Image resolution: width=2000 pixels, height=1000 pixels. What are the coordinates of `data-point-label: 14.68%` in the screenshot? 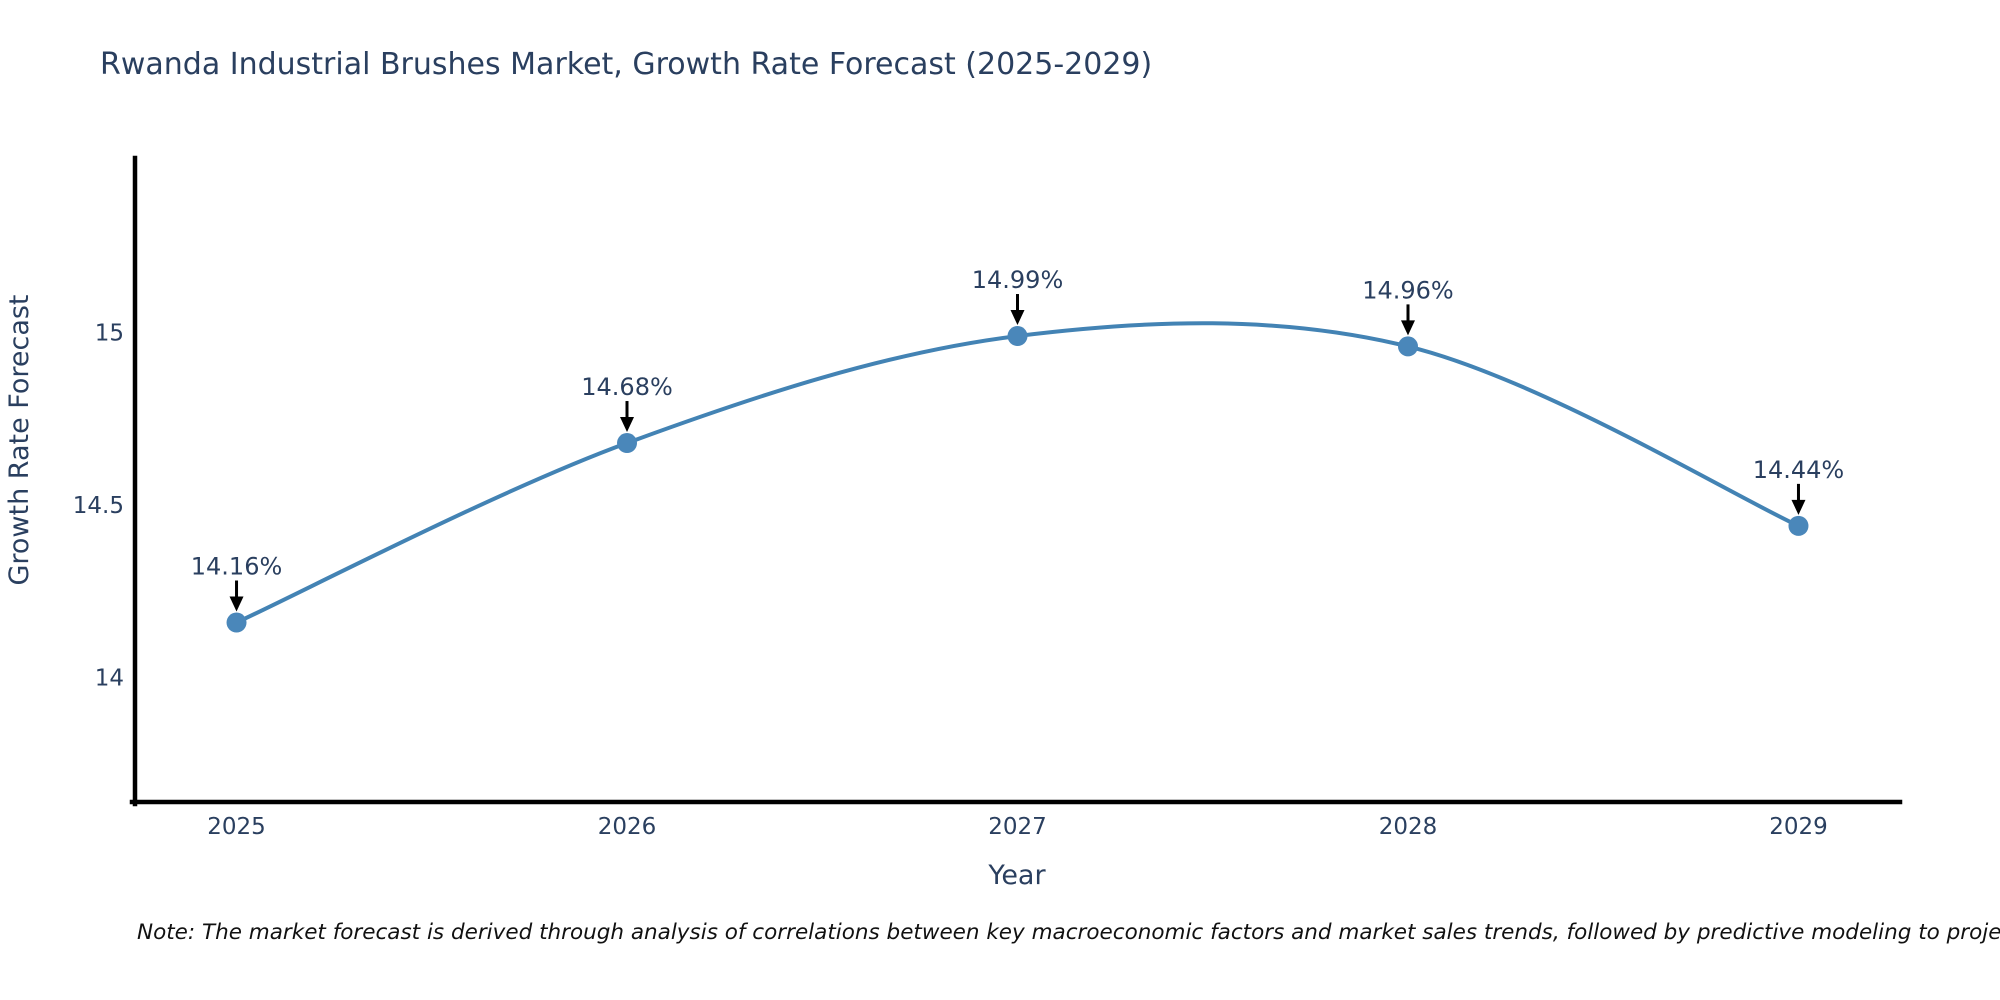 It's located at (627, 387).